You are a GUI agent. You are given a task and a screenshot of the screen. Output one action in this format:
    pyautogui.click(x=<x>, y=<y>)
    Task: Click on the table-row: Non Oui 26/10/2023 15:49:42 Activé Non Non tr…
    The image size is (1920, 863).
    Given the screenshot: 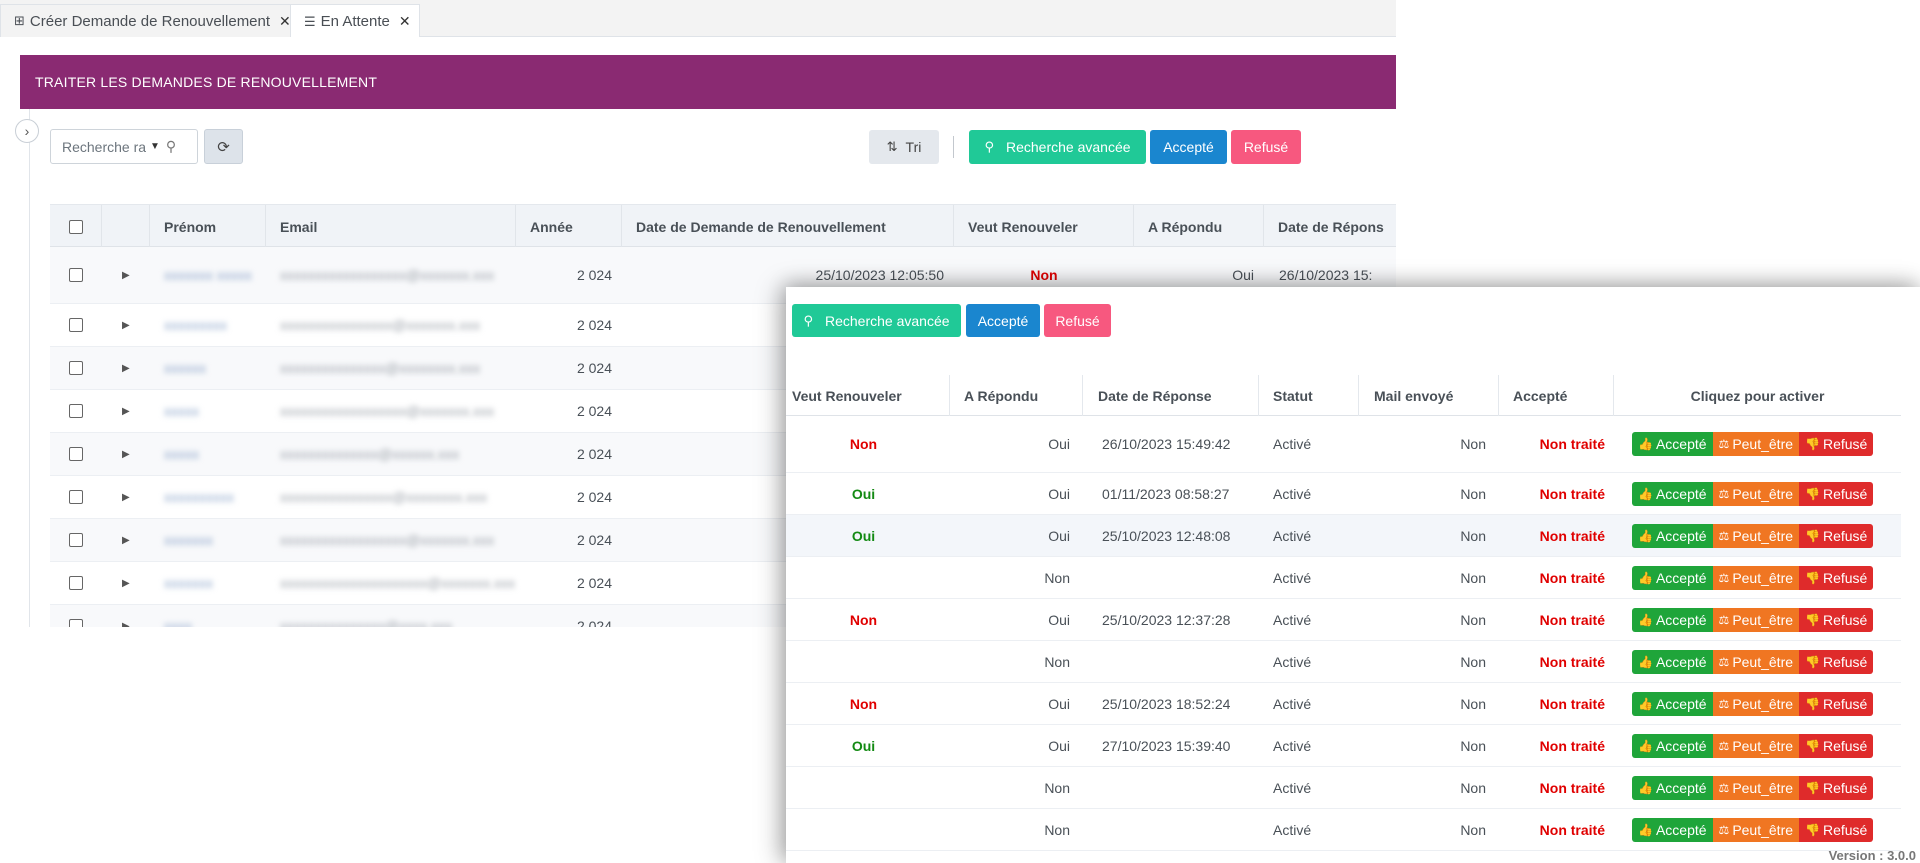 What is the action you would take?
    pyautogui.click(x=1343, y=444)
    